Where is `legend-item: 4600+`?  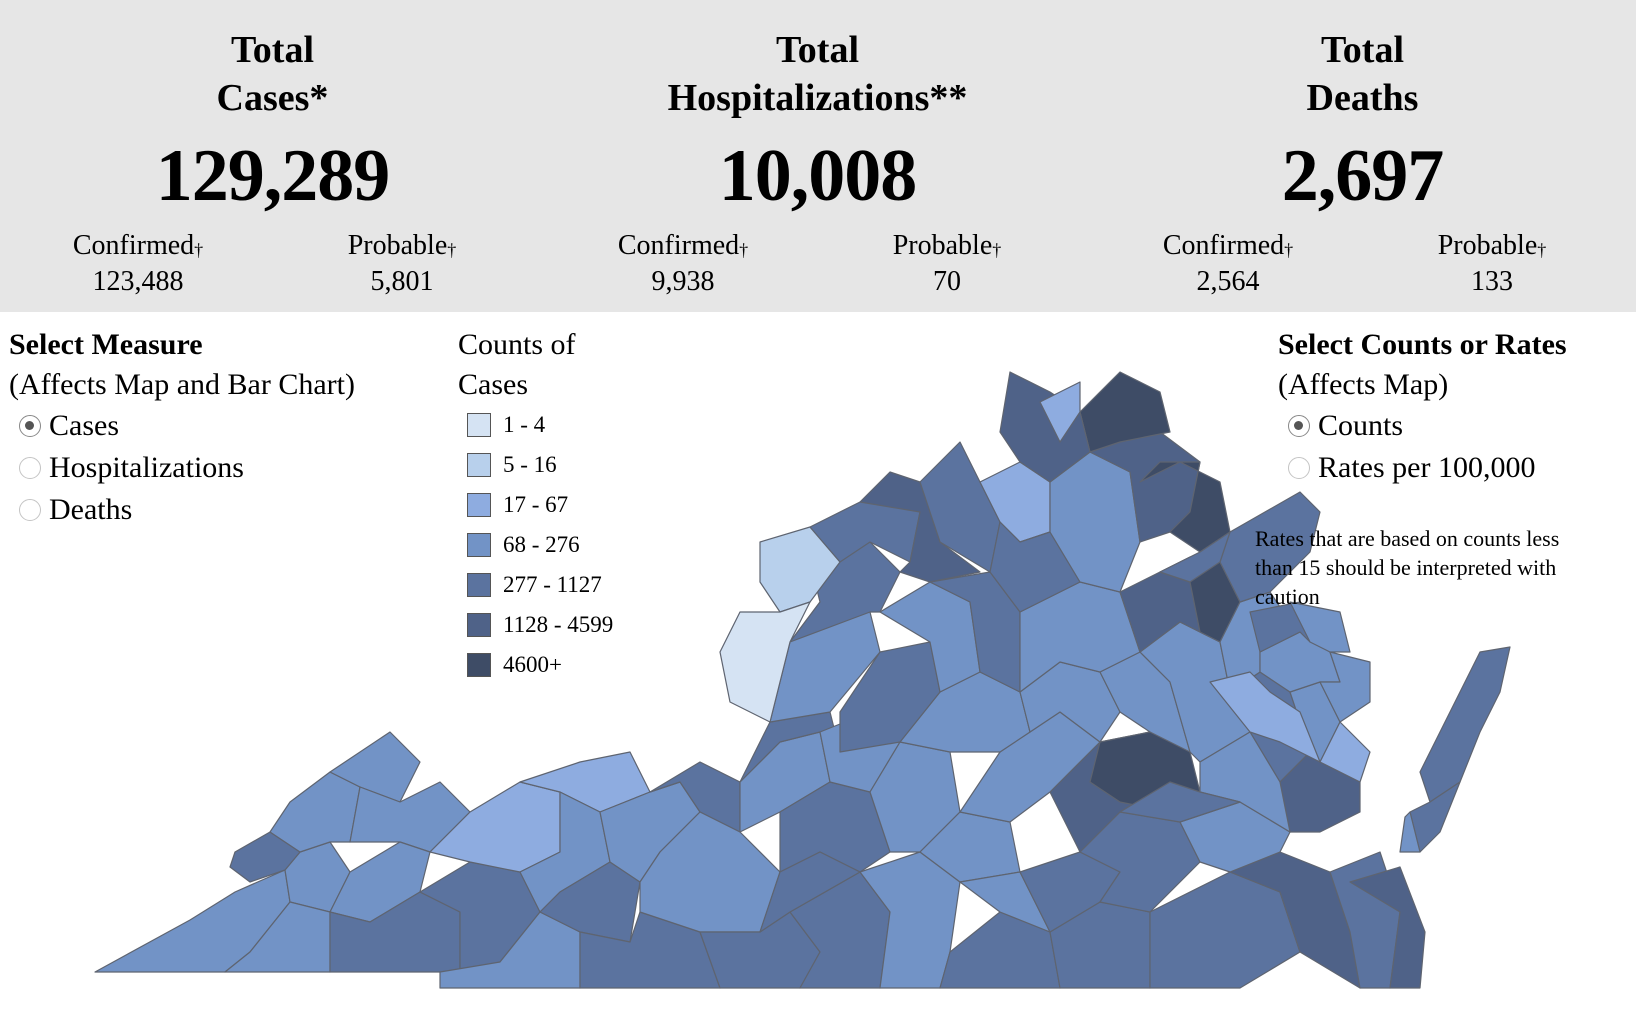
legend-item: 4600+ is located at coordinates (558, 665).